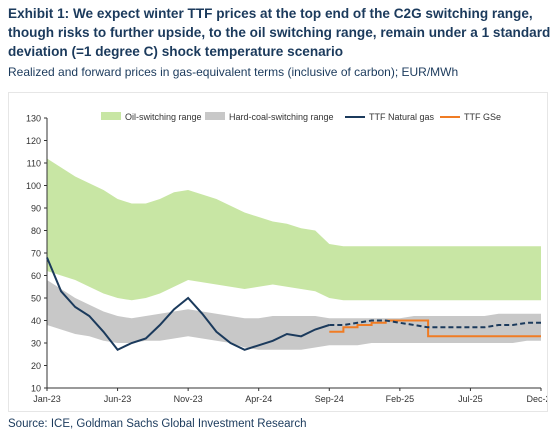  What do you see at coordinates (281, 117) in the screenshot?
I see `legend-label: Hard-coal-switching range` at bounding box center [281, 117].